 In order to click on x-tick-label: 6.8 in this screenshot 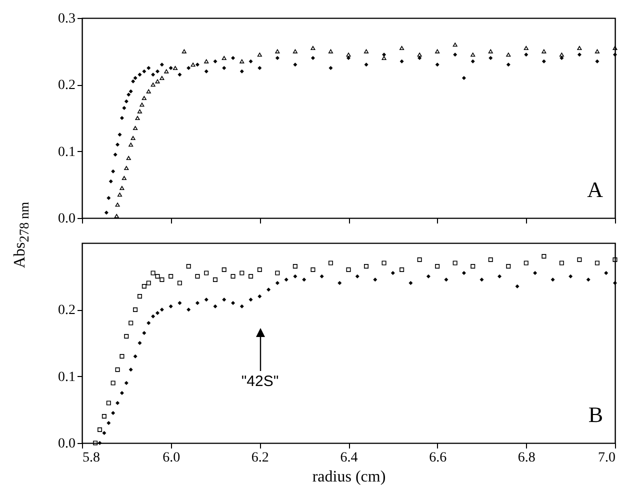, I will do `click(527, 458)`.